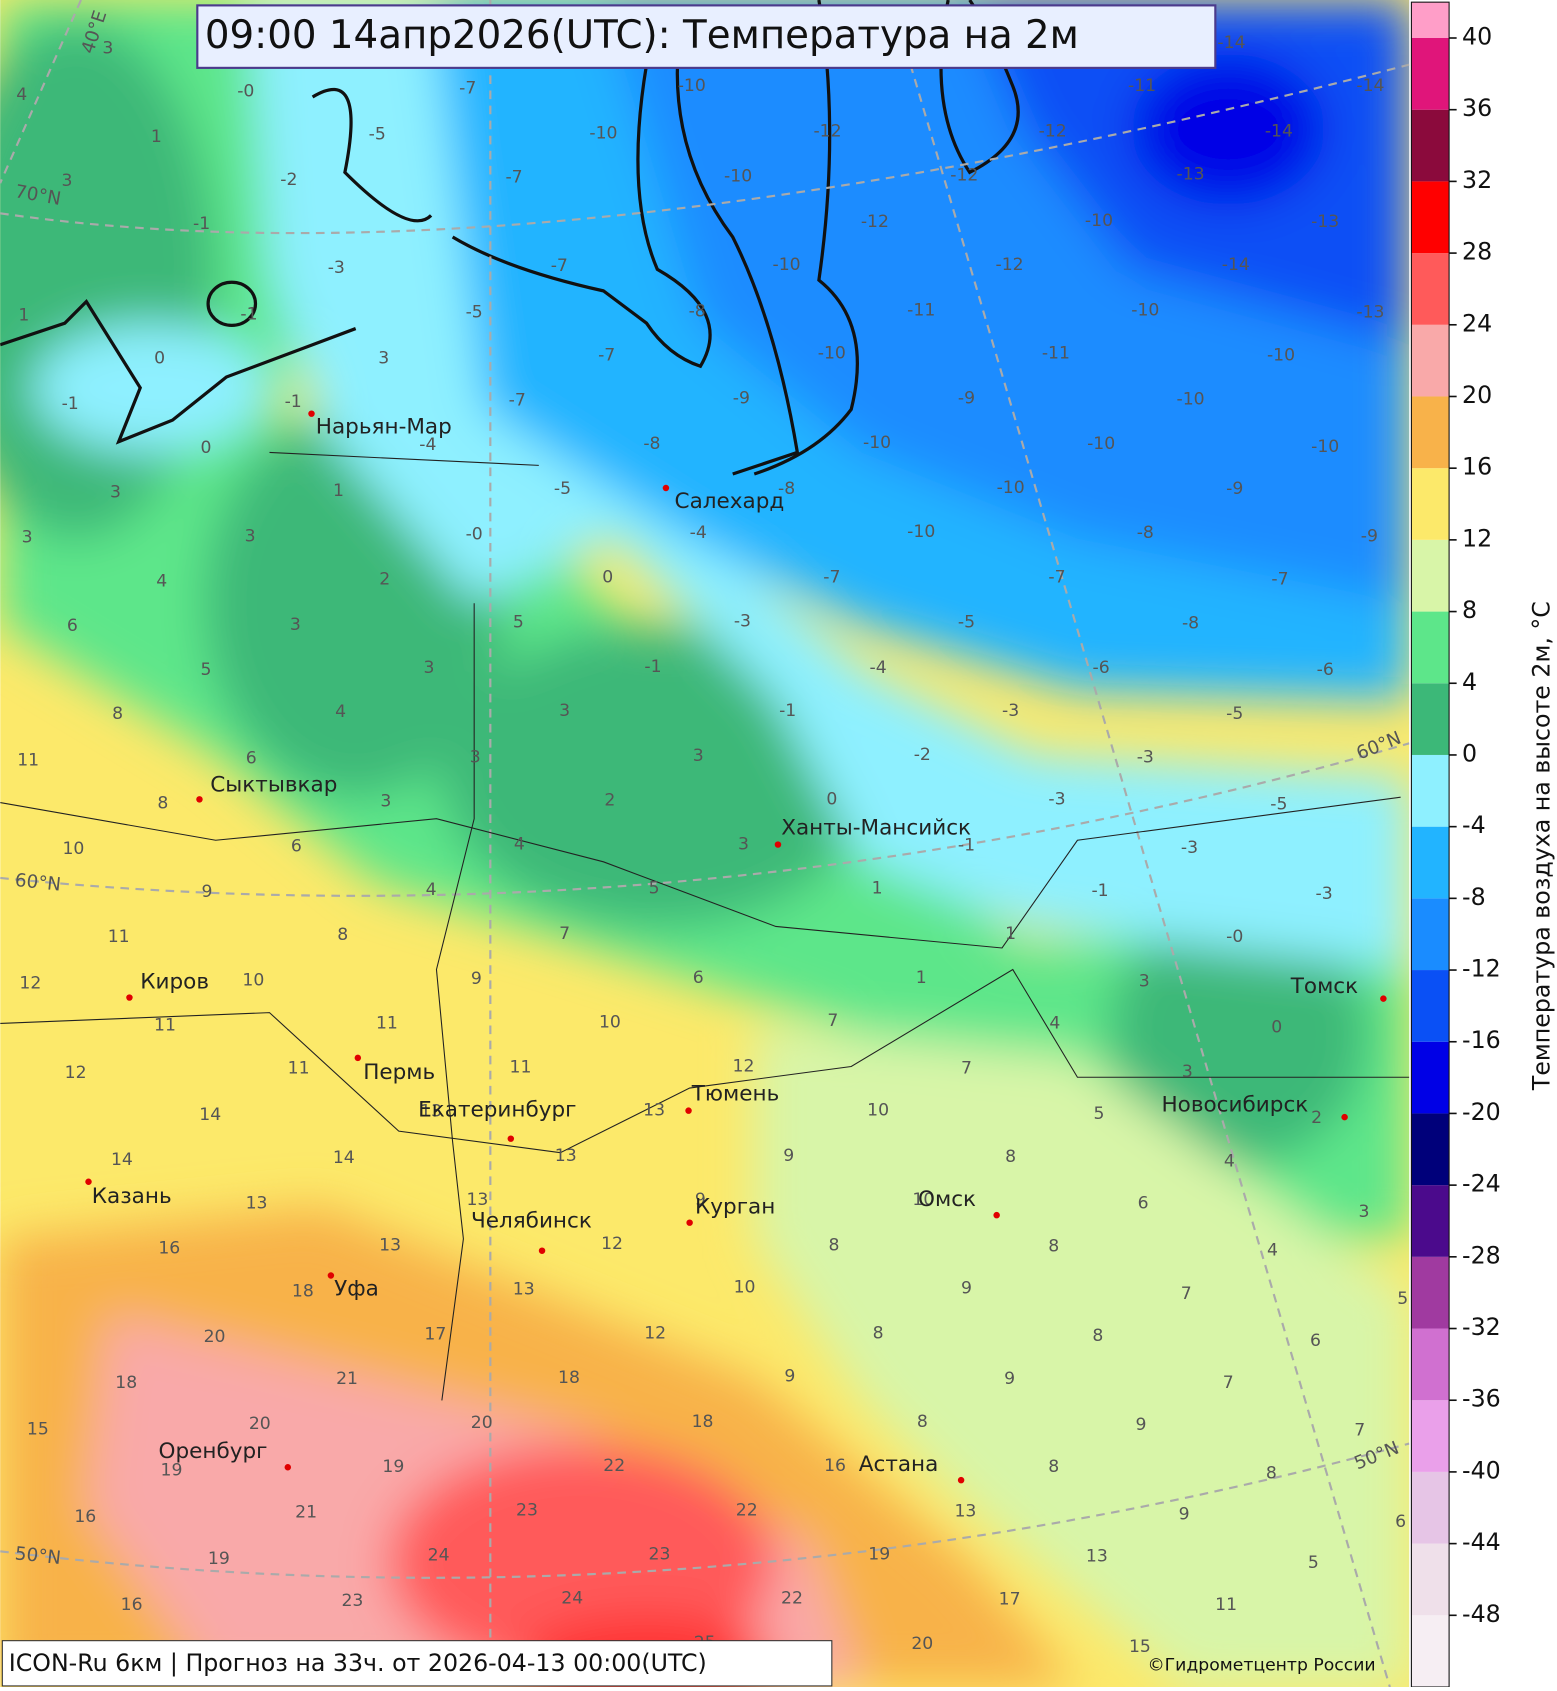 This screenshot has height=1691, width=1557. I want to click on temperature-label: 16, so click(132, 1605).